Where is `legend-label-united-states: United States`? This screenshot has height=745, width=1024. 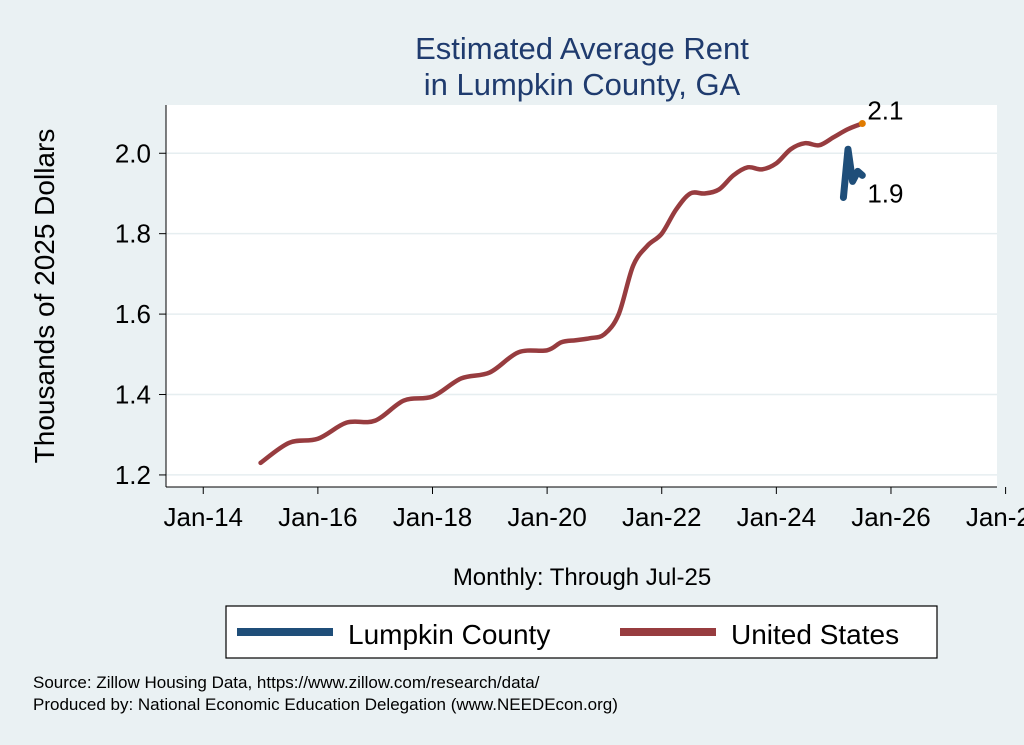 legend-label-united-states: United States is located at coordinates (815, 634).